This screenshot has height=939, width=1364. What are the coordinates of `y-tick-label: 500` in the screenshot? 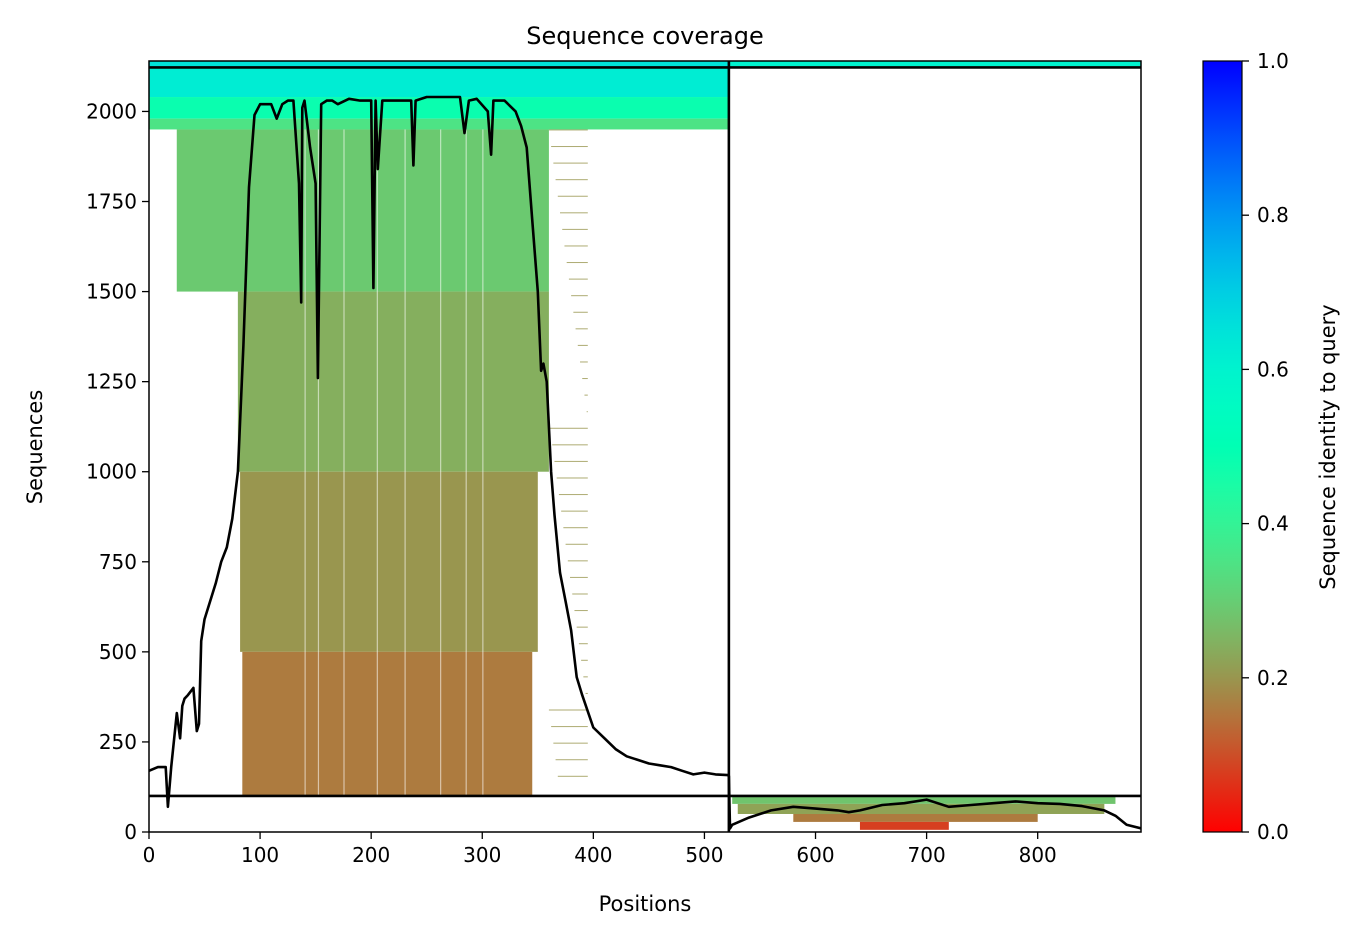 It's located at (118, 652).